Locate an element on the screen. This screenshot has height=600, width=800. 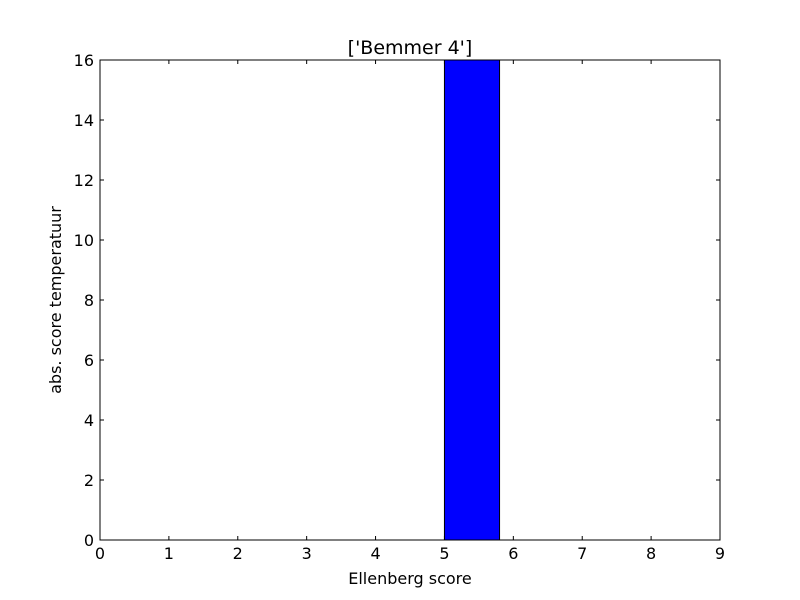
y-tick-label-16: 16 is located at coordinates (84, 60).